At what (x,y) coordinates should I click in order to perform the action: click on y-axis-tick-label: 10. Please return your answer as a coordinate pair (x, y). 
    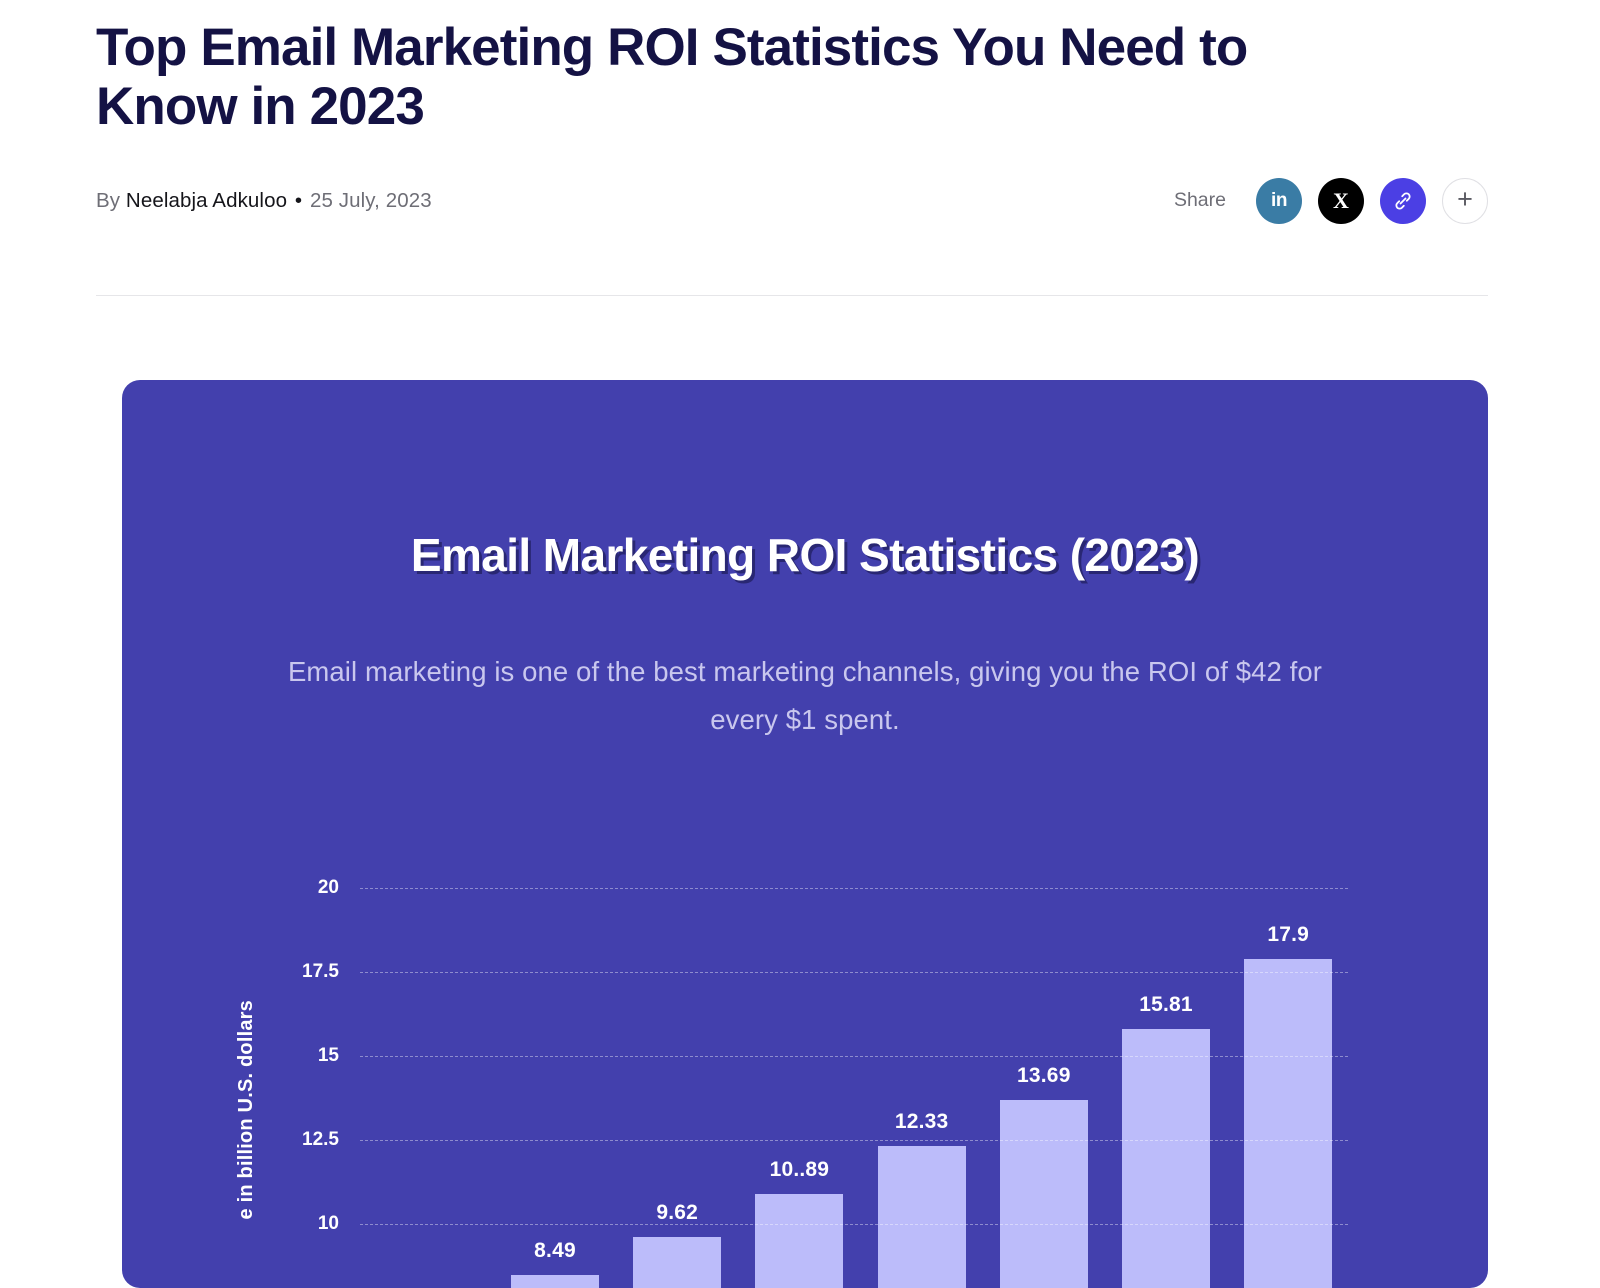
    Looking at the image, I should click on (328, 1223).